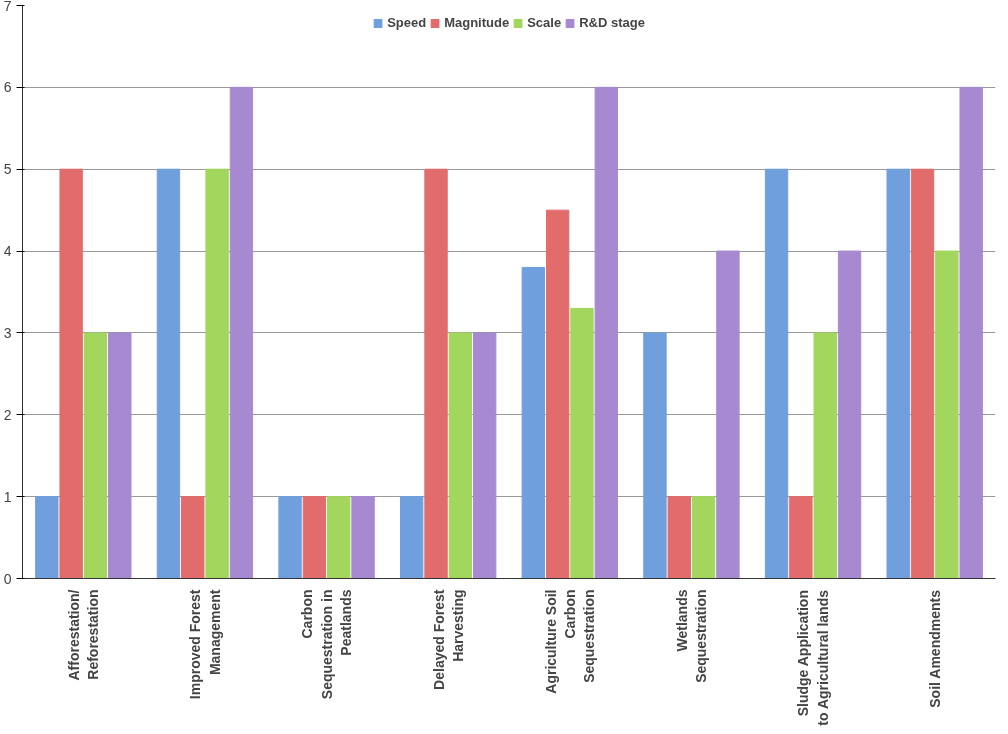 This screenshot has height=734, width=1008. Describe the element at coordinates (544, 22) in the screenshot. I see `legend-label: Scale` at that location.